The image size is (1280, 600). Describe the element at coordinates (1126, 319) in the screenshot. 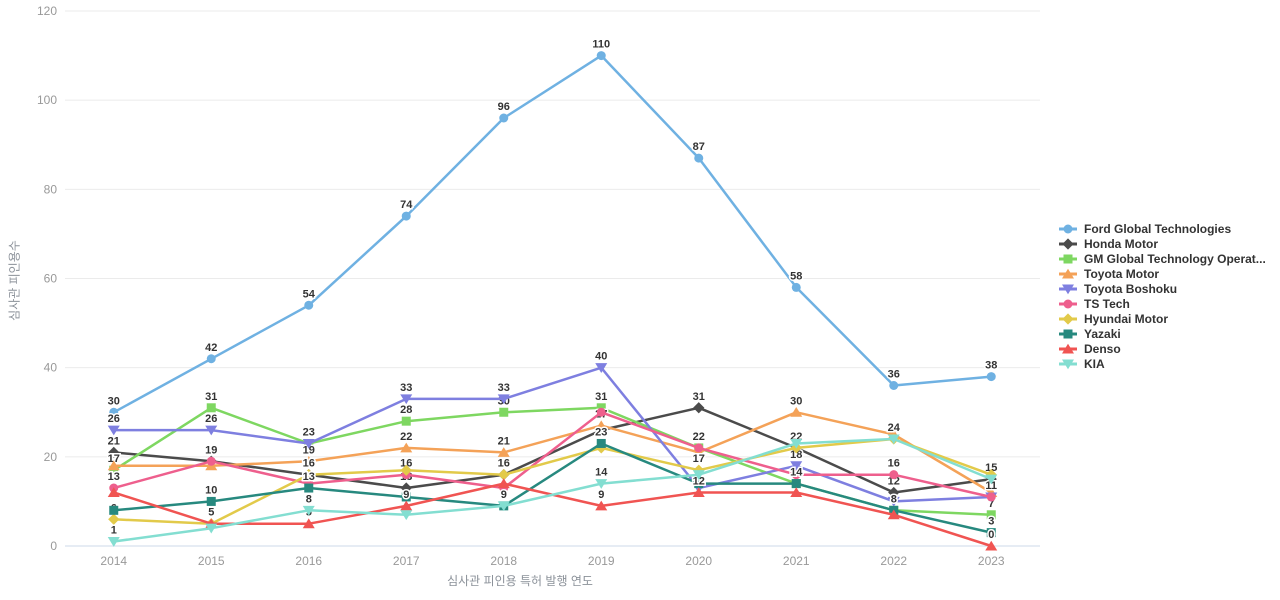

I see `legend-label: Hyundai Motor` at that location.